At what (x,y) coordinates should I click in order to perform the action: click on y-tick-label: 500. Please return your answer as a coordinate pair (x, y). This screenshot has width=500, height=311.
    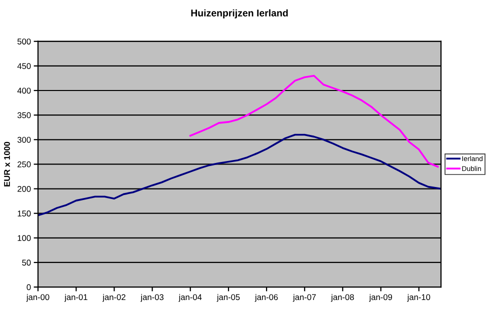
    Looking at the image, I should click on (24, 41).